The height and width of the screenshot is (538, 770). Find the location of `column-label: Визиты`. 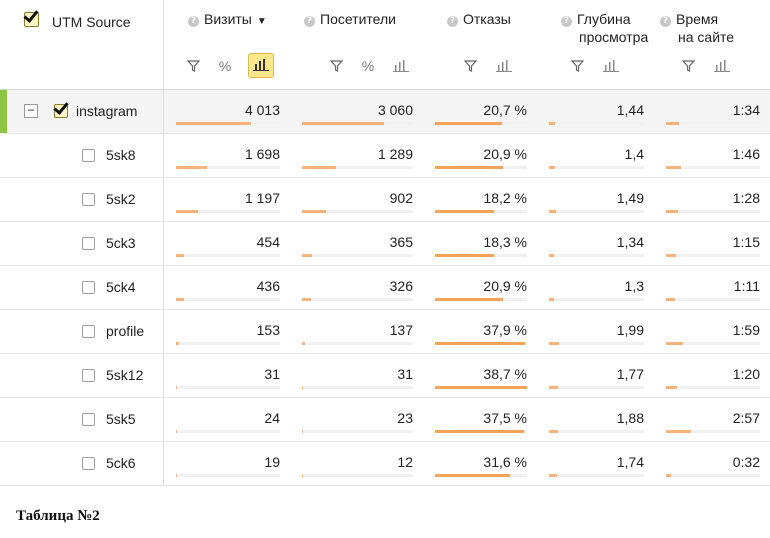

column-label: Визиты is located at coordinates (228, 19).